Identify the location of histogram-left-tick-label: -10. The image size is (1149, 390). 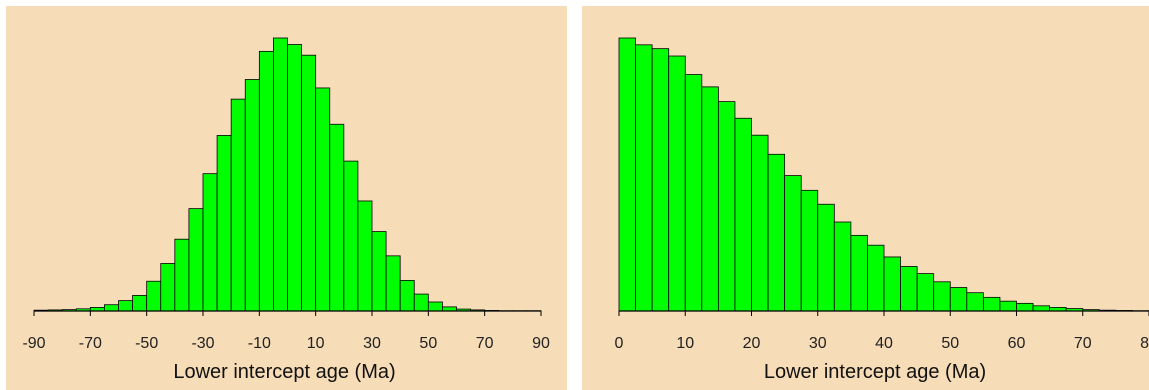
(259, 343).